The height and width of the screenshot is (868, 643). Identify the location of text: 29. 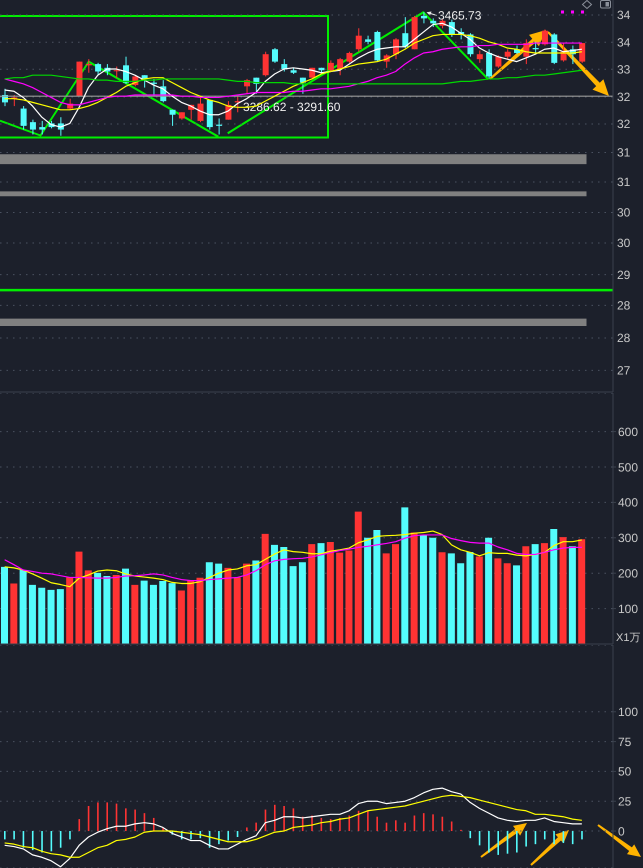
(624, 275).